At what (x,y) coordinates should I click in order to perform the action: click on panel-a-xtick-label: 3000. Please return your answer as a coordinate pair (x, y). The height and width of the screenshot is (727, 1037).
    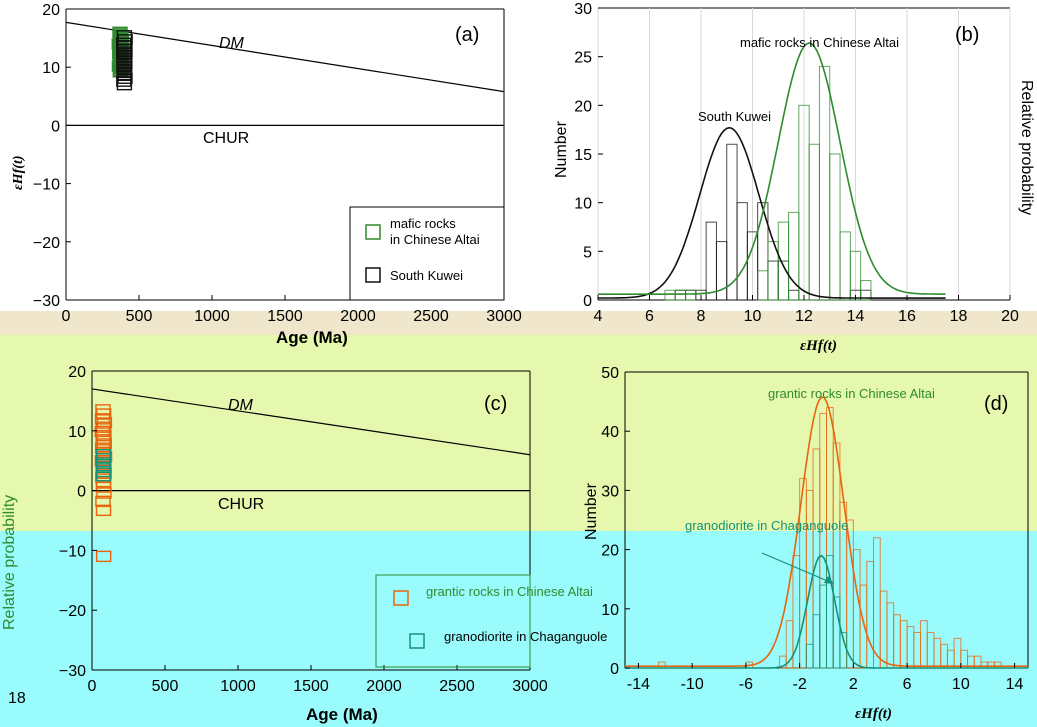
    Looking at the image, I should click on (504, 316).